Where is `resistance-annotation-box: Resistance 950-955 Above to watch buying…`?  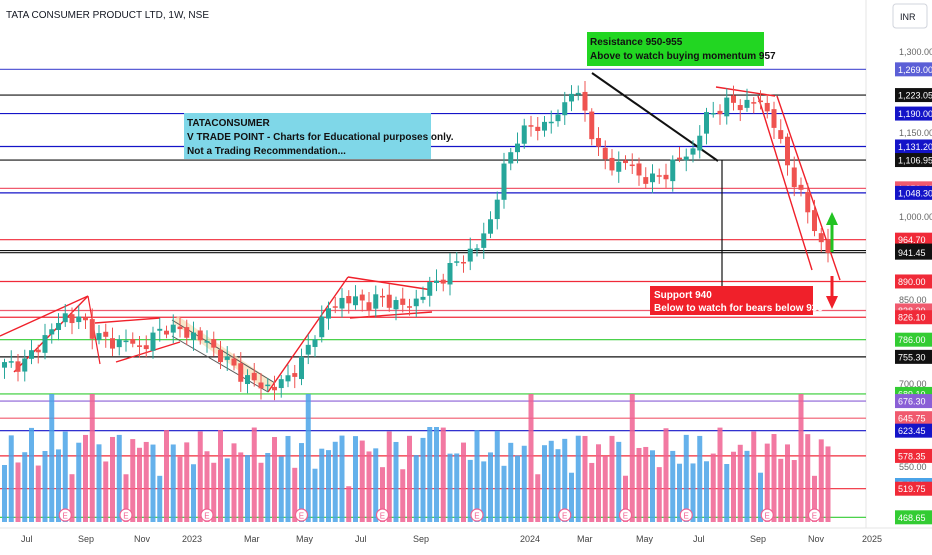
resistance-annotation-box: Resistance 950-955 Above to watch buying… is located at coordinates (681, 49).